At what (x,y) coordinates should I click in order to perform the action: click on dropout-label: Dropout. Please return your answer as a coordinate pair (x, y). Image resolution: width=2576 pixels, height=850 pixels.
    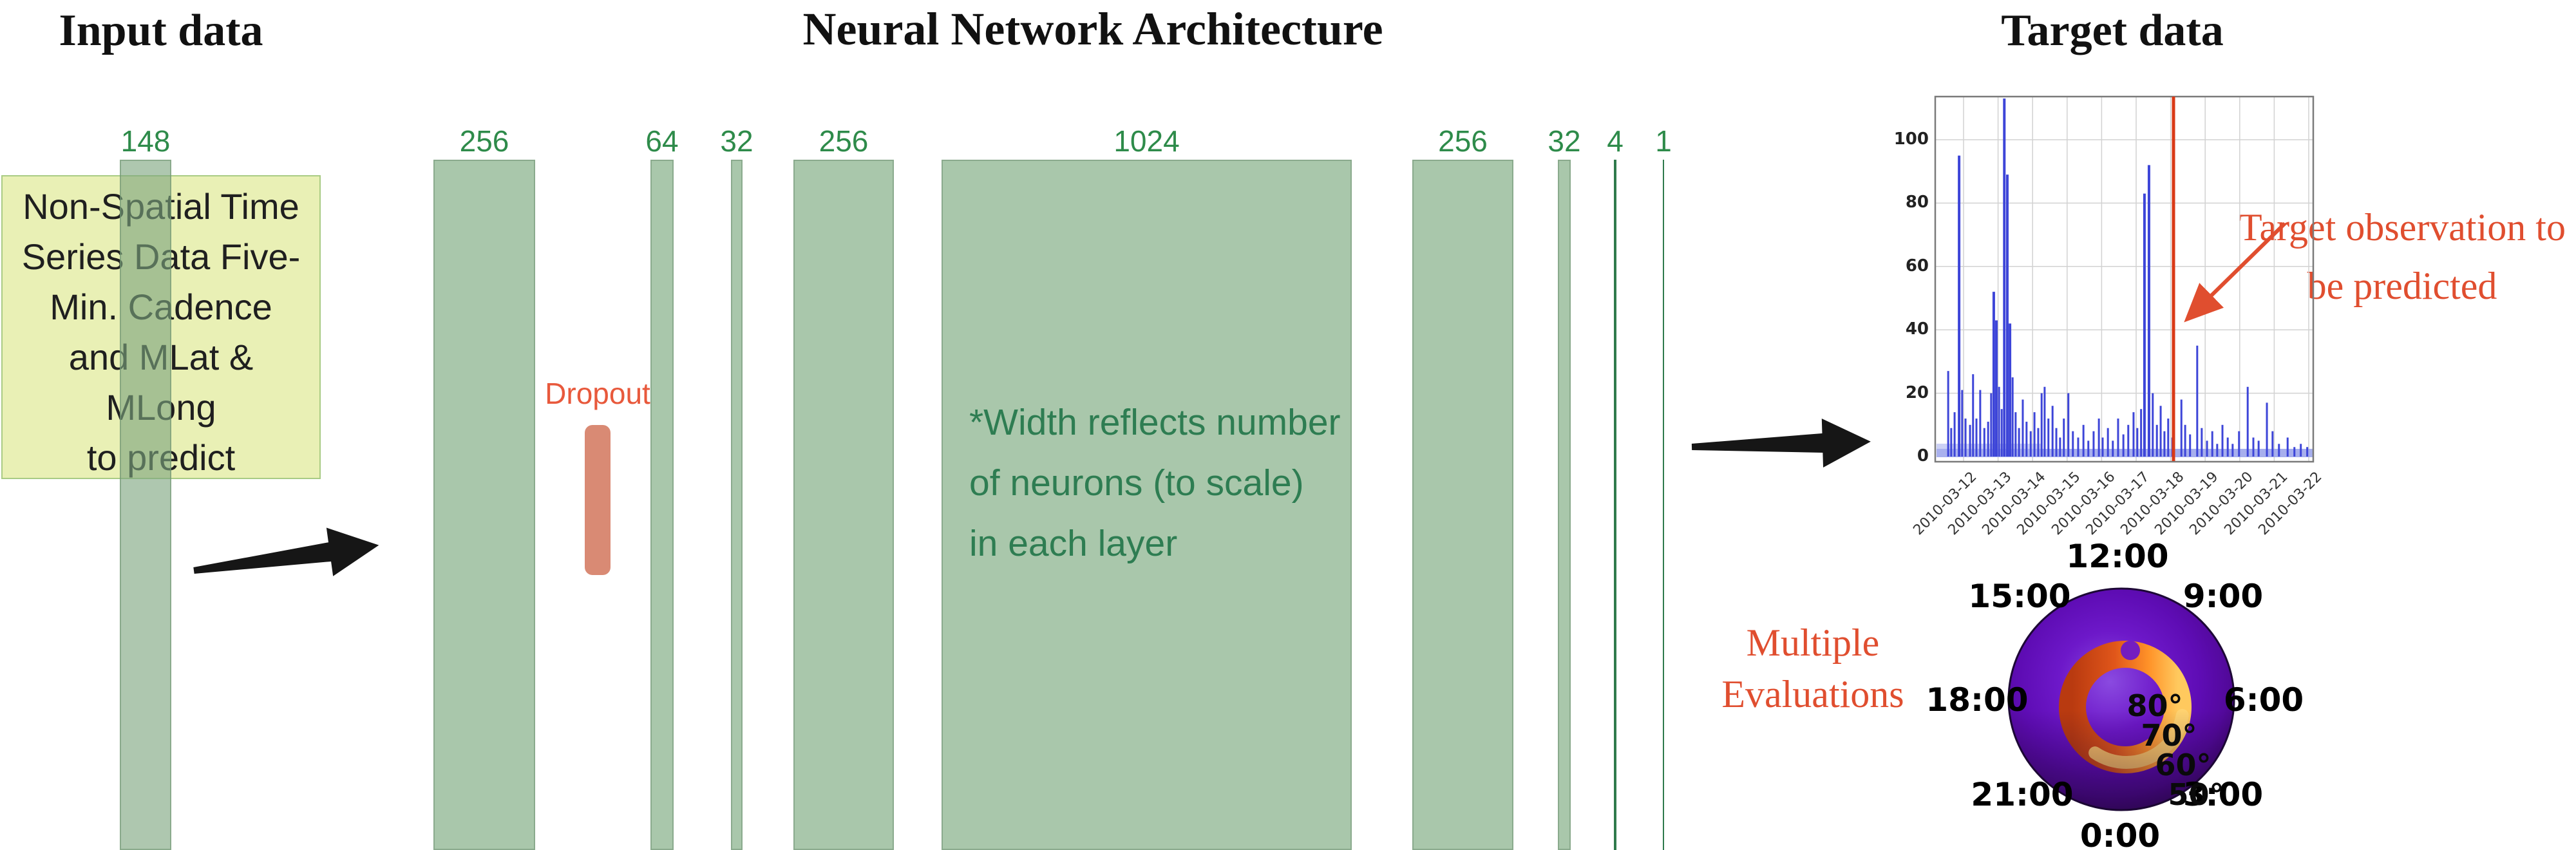
    Looking at the image, I should click on (597, 393).